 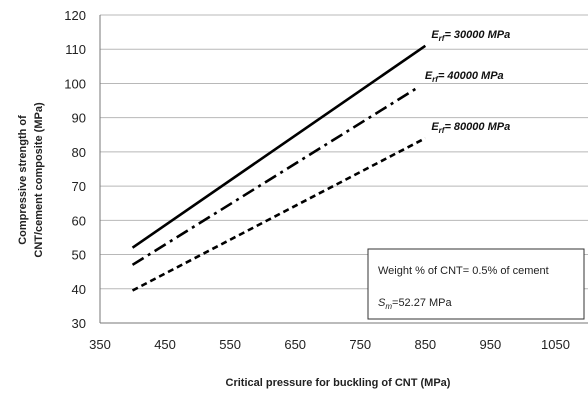 What do you see at coordinates (79, 289) in the screenshot?
I see `y-tick-label: 40` at bounding box center [79, 289].